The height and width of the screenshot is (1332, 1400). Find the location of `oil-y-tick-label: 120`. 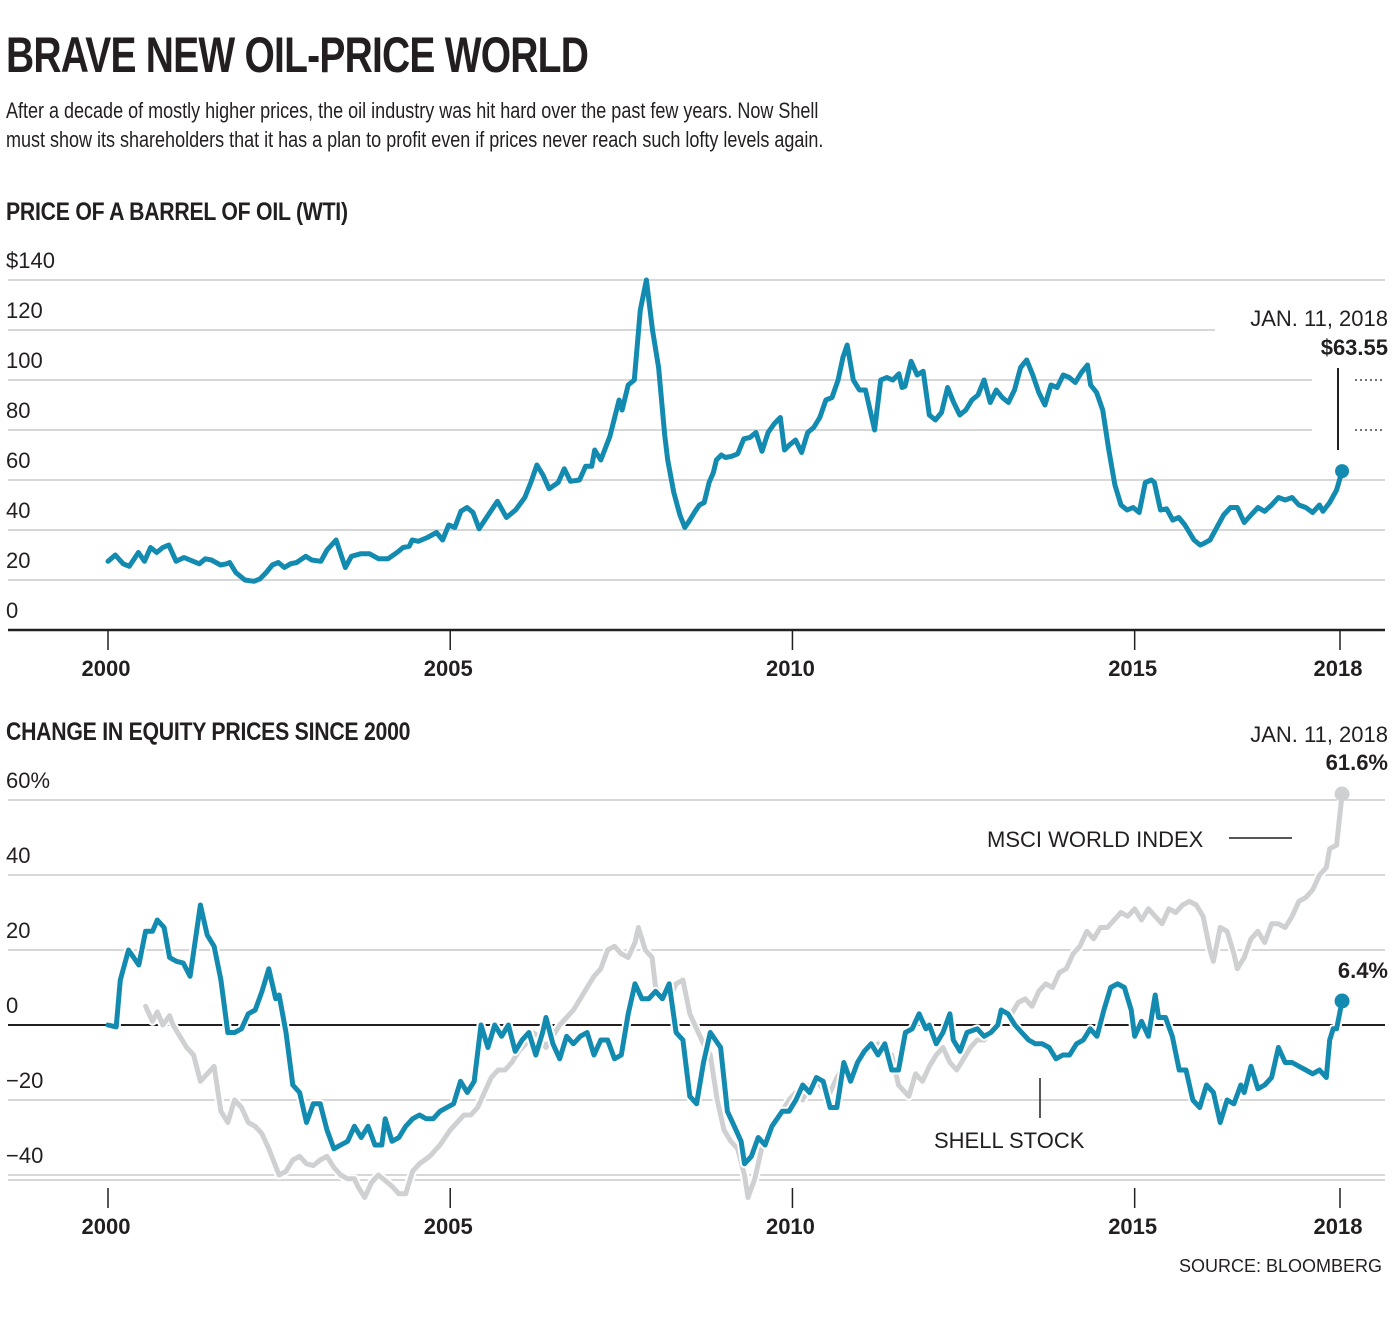

oil-y-tick-label: 120 is located at coordinates (24, 310).